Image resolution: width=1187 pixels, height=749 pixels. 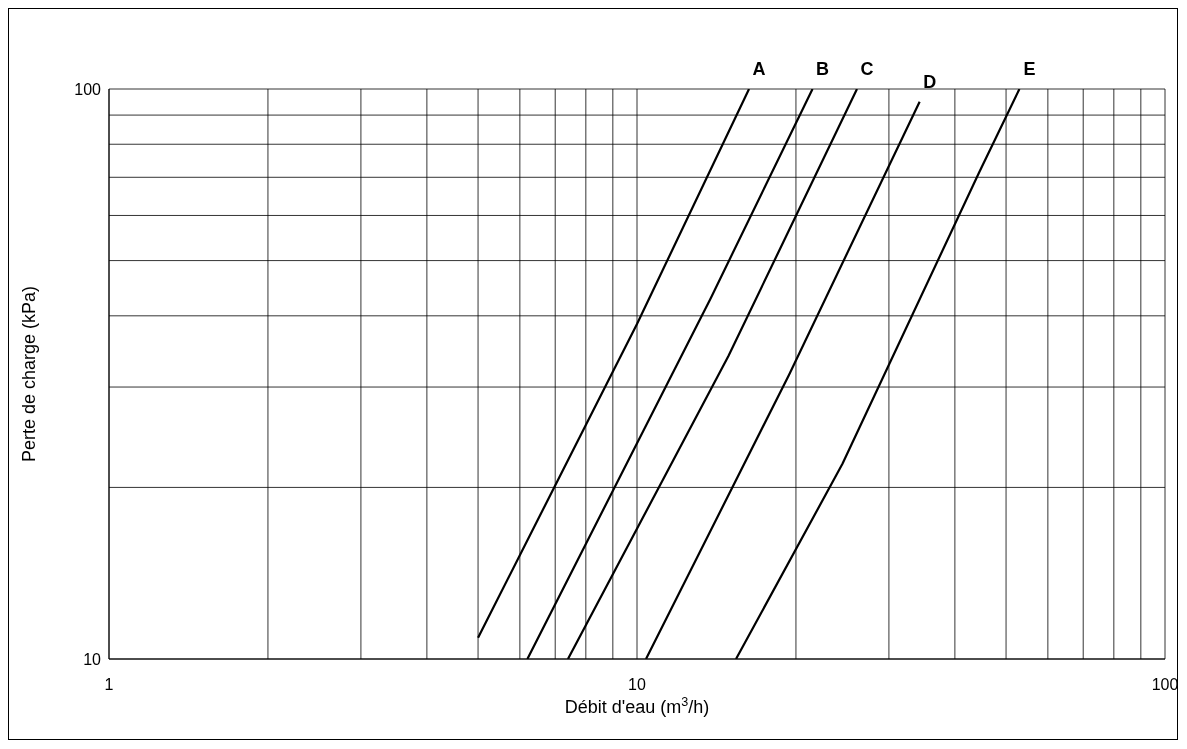 What do you see at coordinates (867, 69) in the screenshot?
I see `series-label: C` at bounding box center [867, 69].